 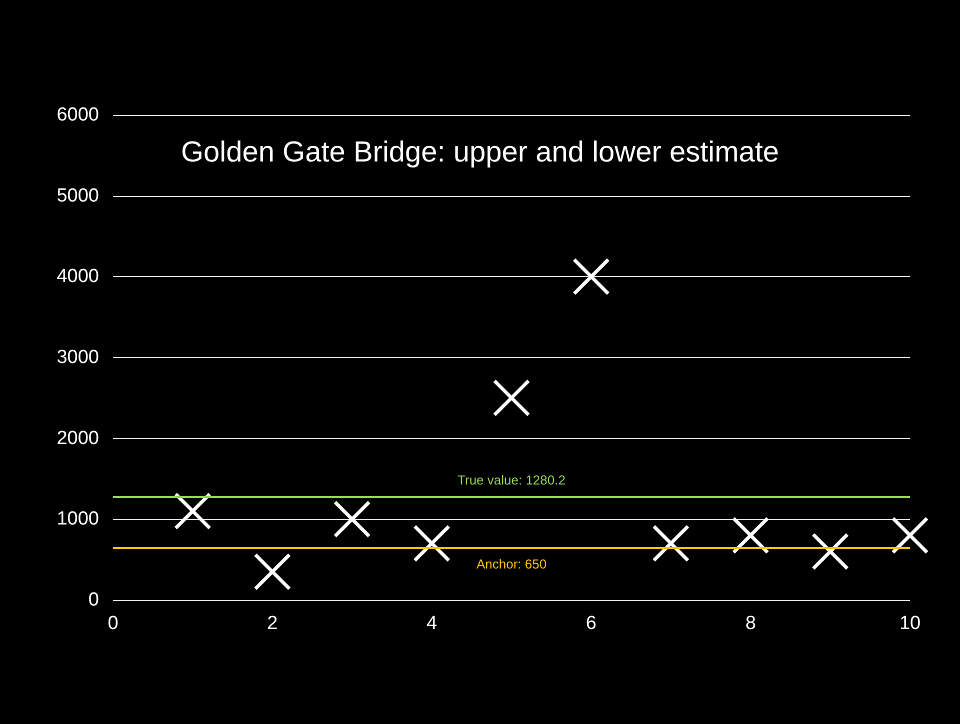 What do you see at coordinates (910, 623) in the screenshot?
I see `x-tick-label: 10` at bounding box center [910, 623].